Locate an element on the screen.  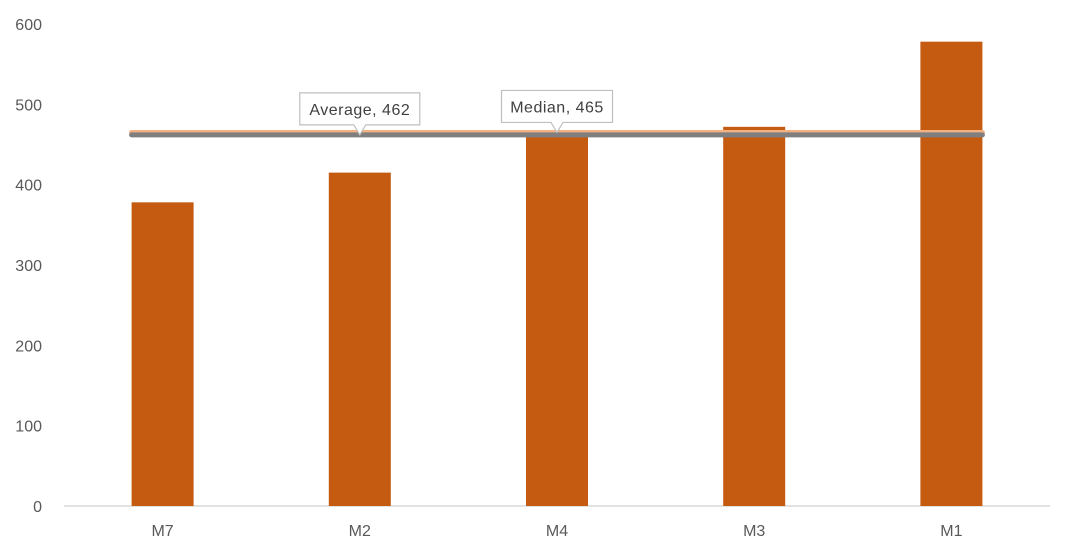
x-tick-label: M1 is located at coordinates (951, 531).